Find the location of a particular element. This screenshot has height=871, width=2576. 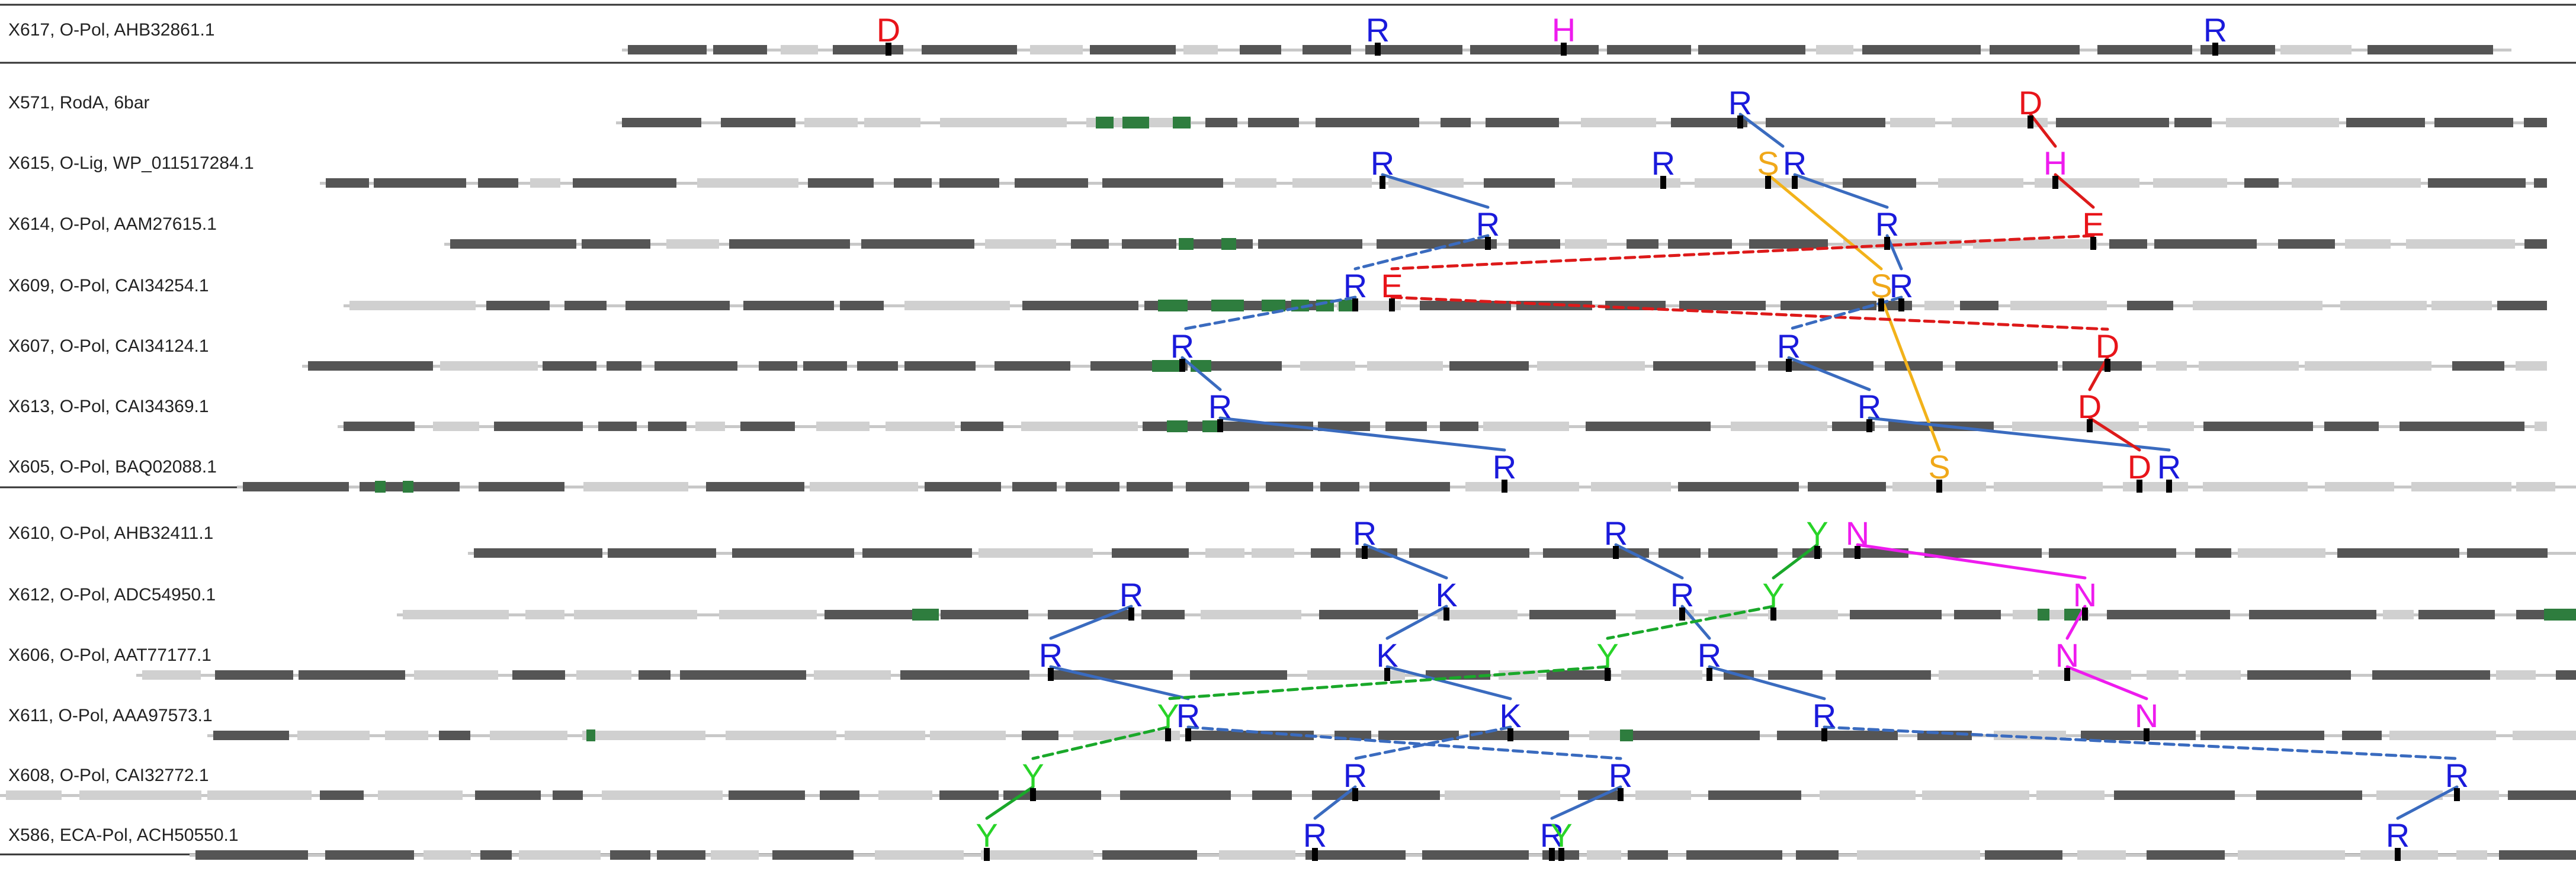

residue-letter: E is located at coordinates (1392, 285).